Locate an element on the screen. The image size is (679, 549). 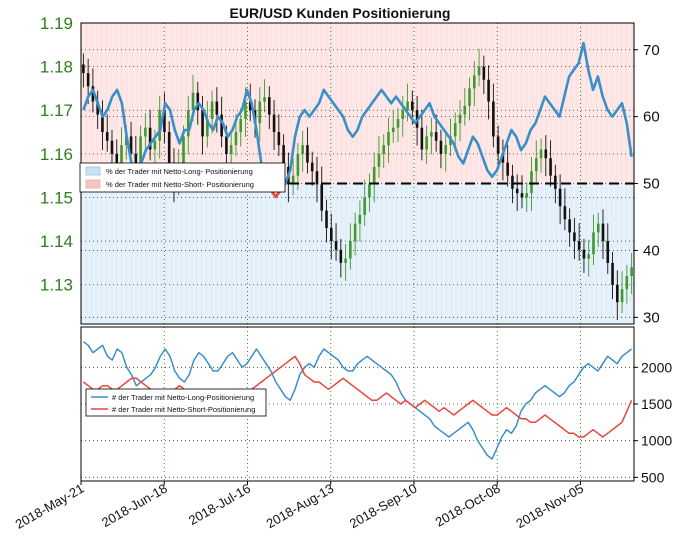
count-tick-label: 1000 is located at coordinates (656, 441).